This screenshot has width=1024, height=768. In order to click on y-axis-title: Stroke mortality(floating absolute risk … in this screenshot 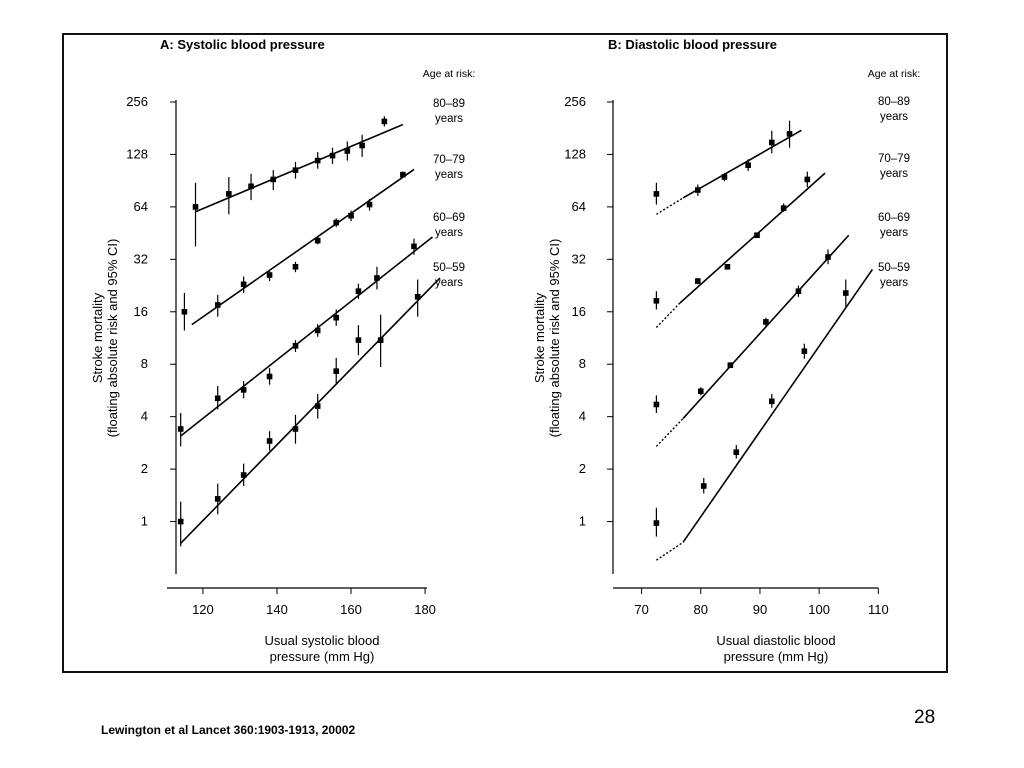, I will do `click(547, 338)`.